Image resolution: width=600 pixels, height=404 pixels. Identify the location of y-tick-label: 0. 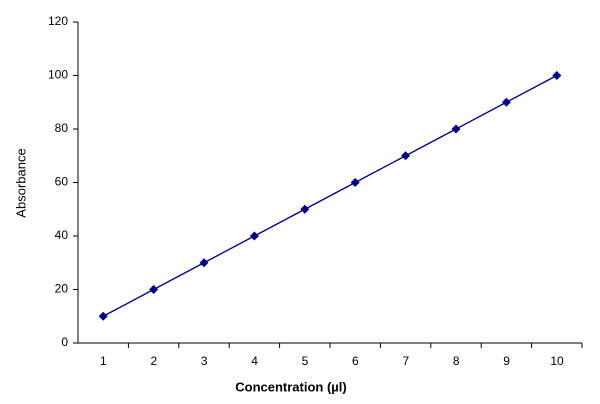
(64, 342).